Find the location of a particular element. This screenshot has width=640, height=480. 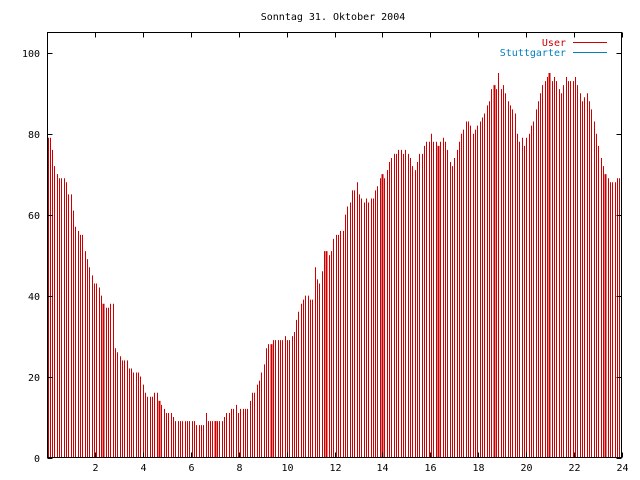

x-tick-label: 2 is located at coordinates (95, 468).